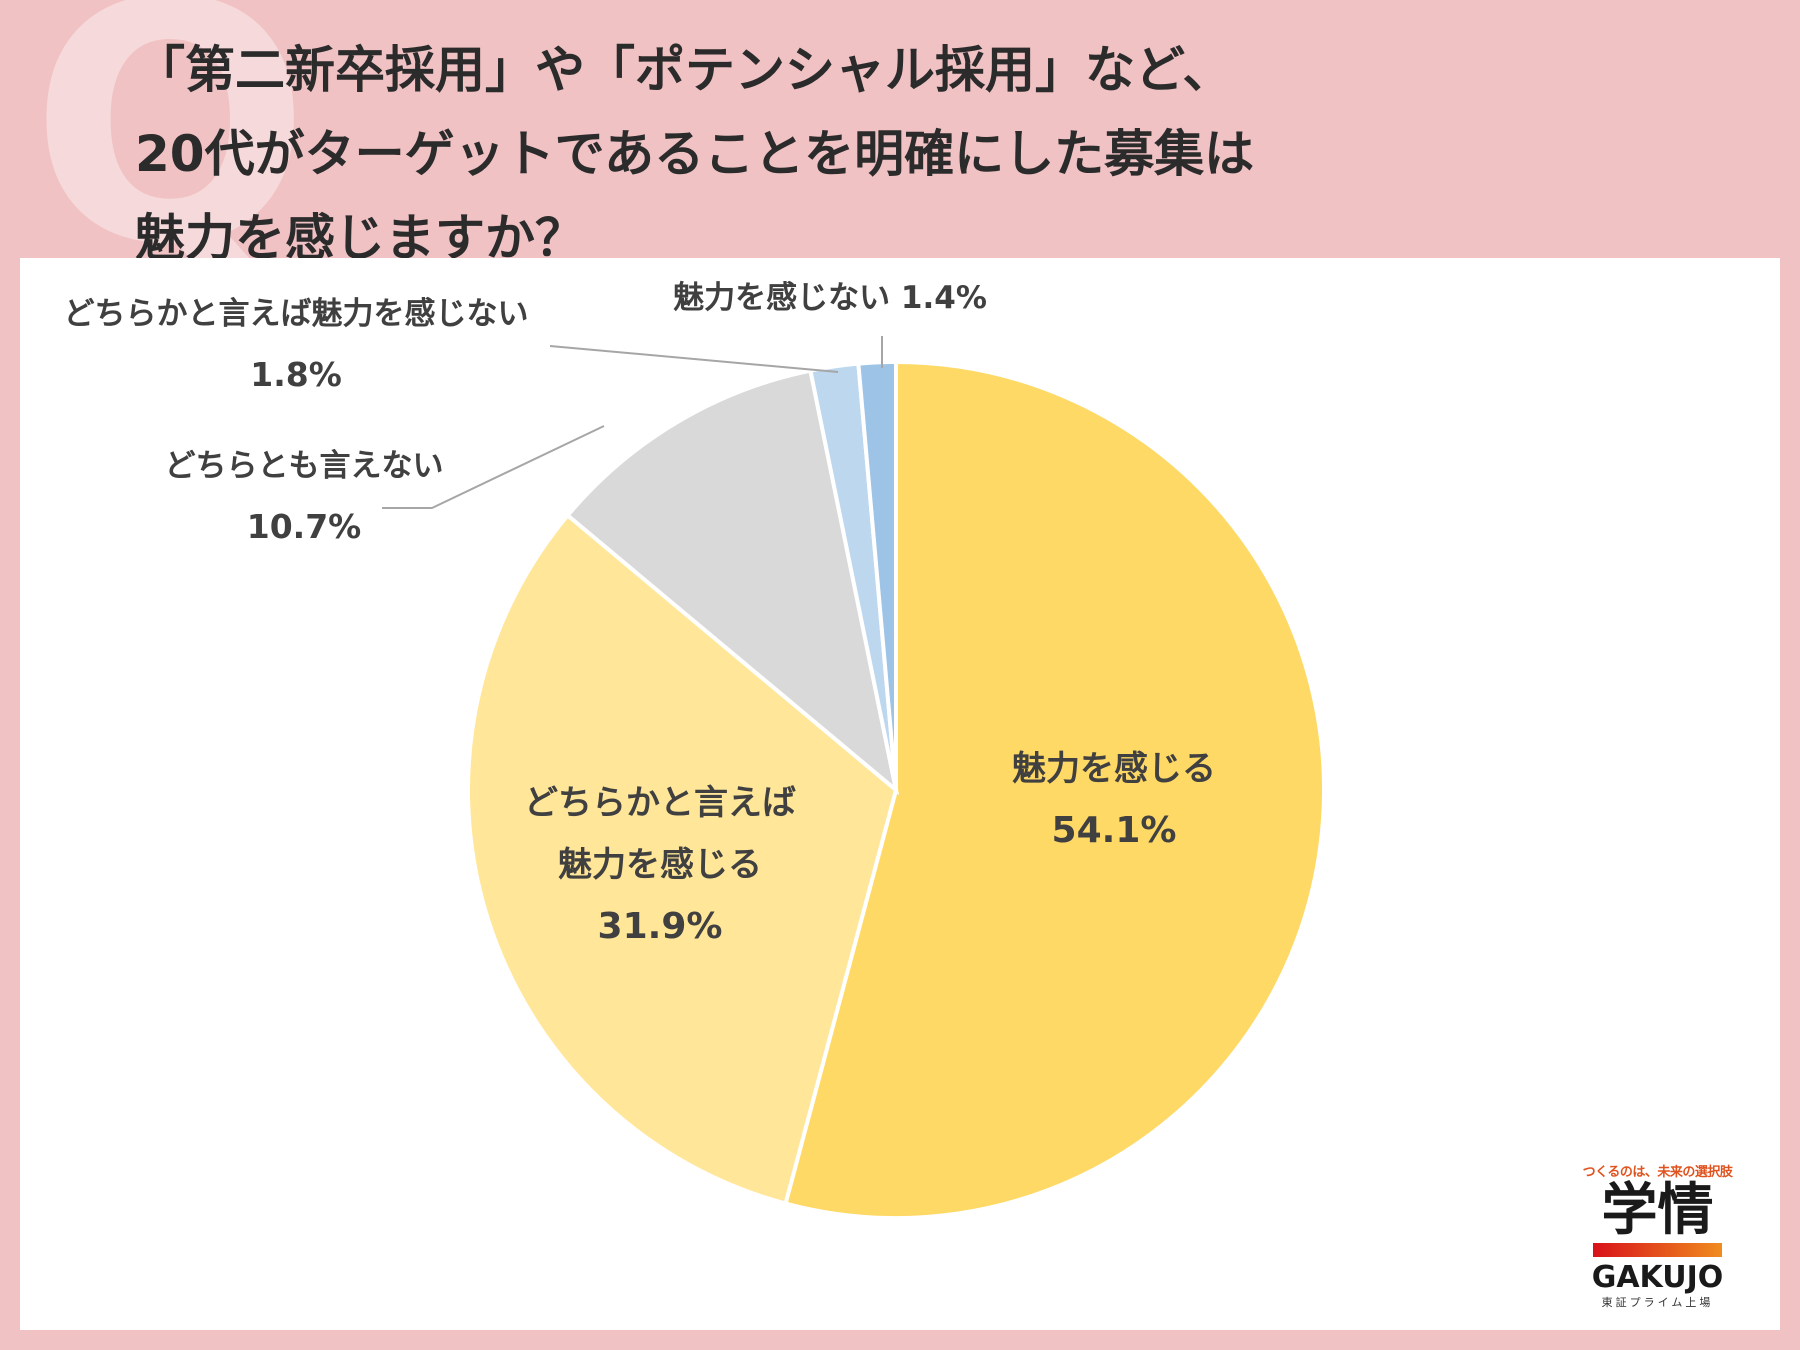  What do you see at coordinates (1114, 830) in the screenshot?
I see `slice-value-1: 54.1%` at bounding box center [1114, 830].